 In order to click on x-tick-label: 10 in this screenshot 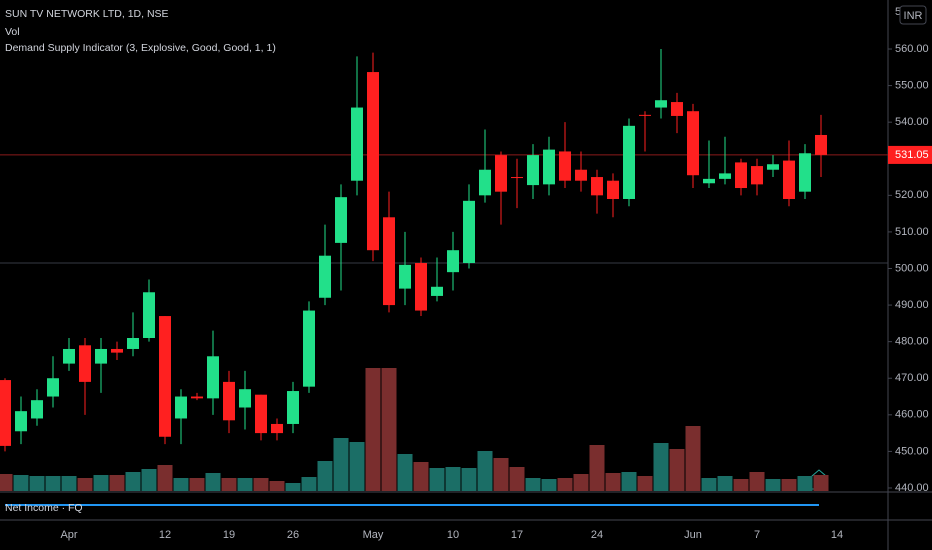, I will do `click(453, 535)`.